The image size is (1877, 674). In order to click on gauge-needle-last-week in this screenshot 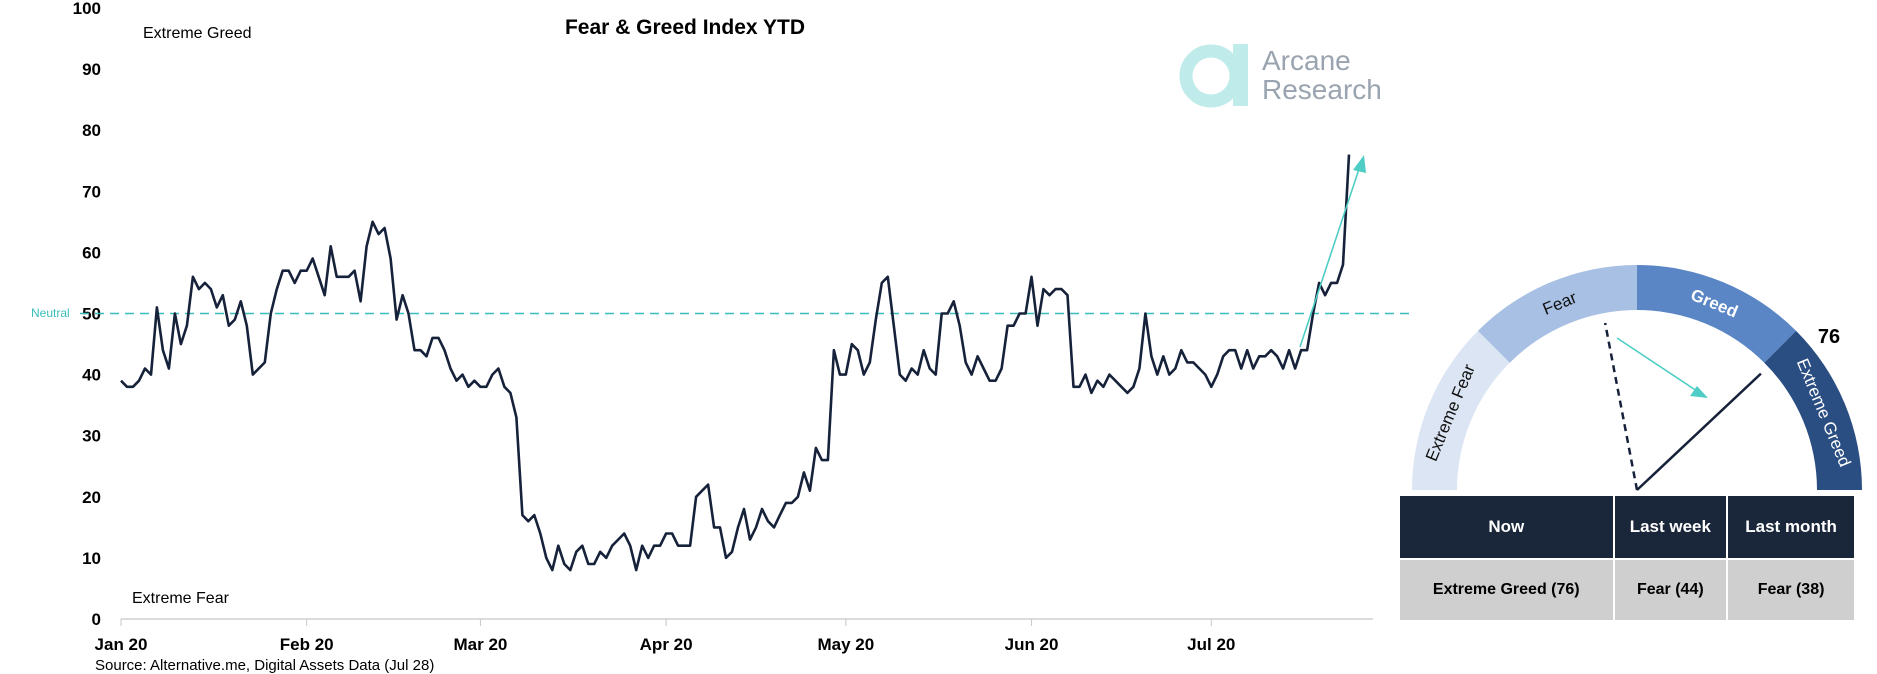, I will do `click(1621, 406)`.